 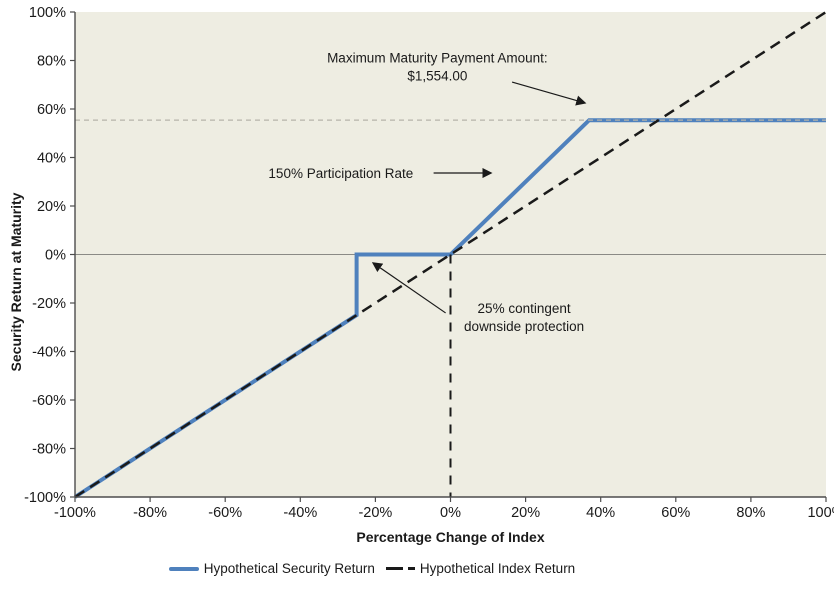 What do you see at coordinates (183, 568) in the screenshot?
I see `security-line-swatch` at bounding box center [183, 568].